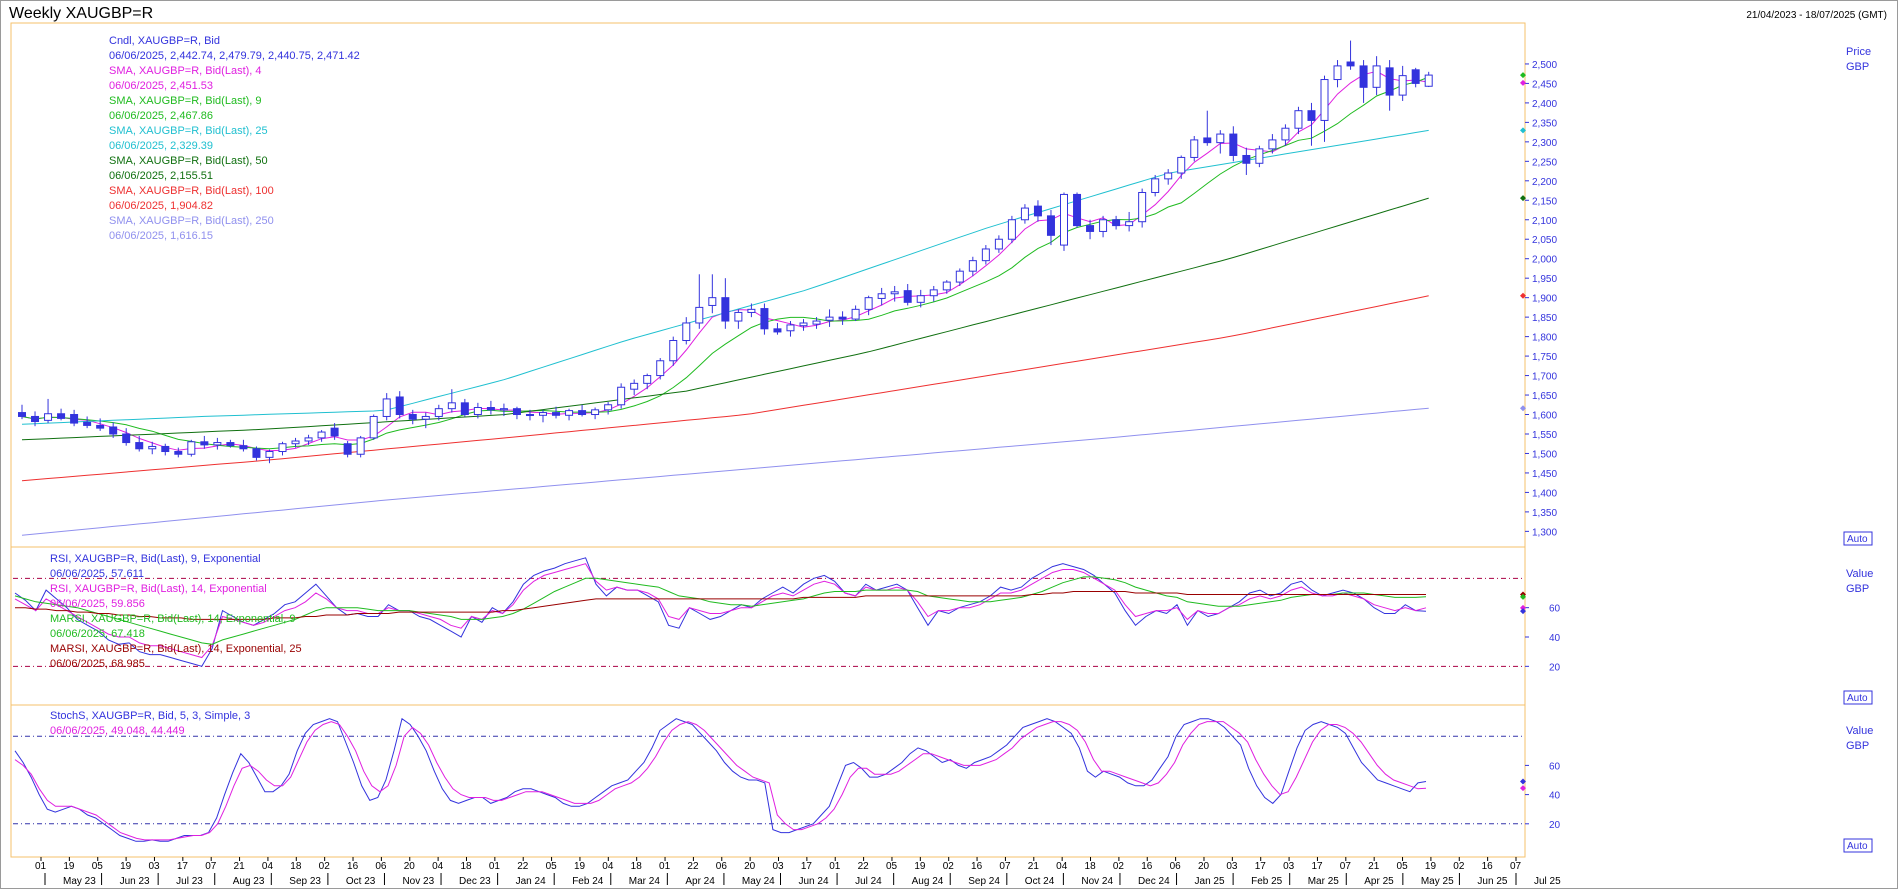 This screenshot has width=1898, height=890. I want to click on day-label: 04, so click(438, 866).